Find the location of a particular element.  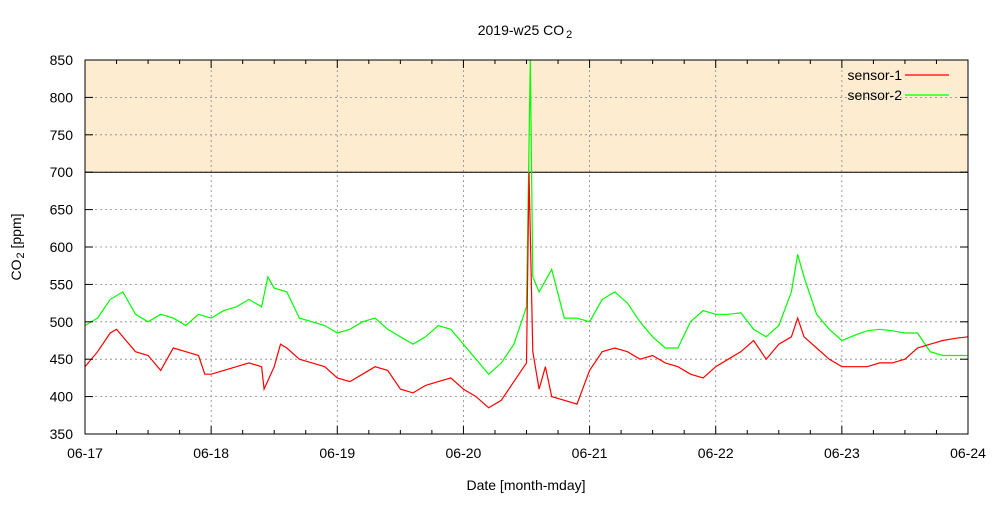

x-tick-label: 06-18 is located at coordinates (211, 453).